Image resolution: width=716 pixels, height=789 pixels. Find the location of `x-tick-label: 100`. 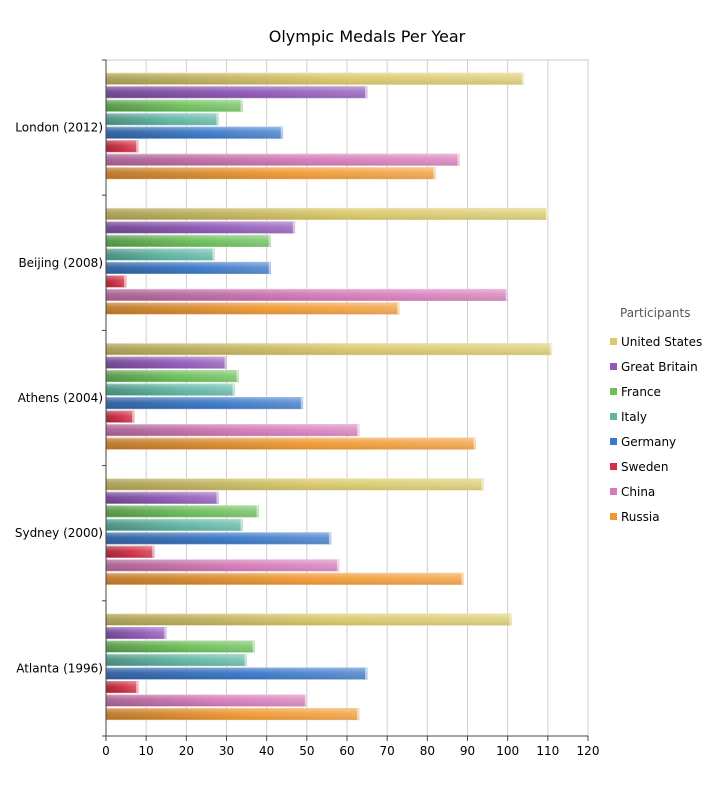

x-tick-label: 100 is located at coordinates (507, 751).